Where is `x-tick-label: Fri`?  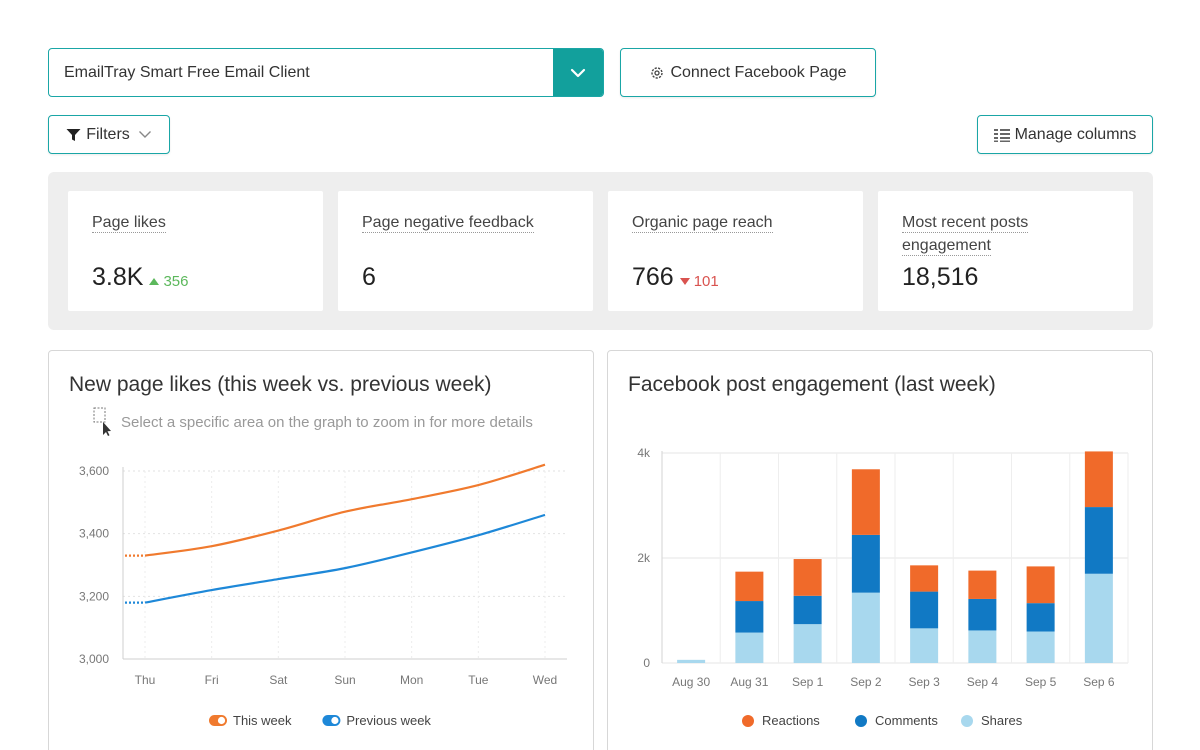 x-tick-label: Fri is located at coordinates (212, 680).